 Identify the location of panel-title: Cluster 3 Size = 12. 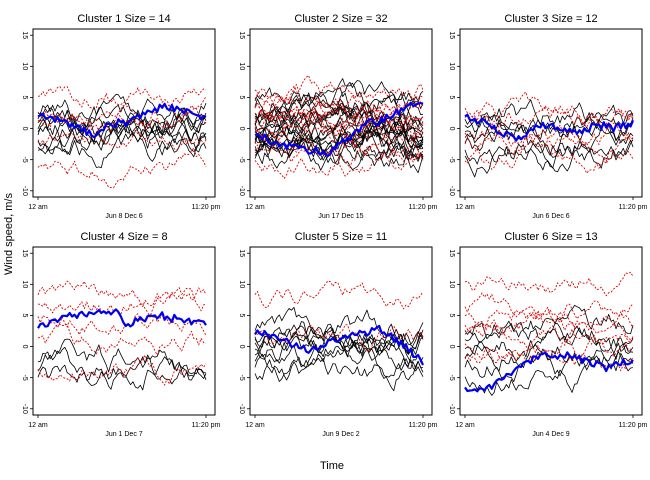
(550, 19).